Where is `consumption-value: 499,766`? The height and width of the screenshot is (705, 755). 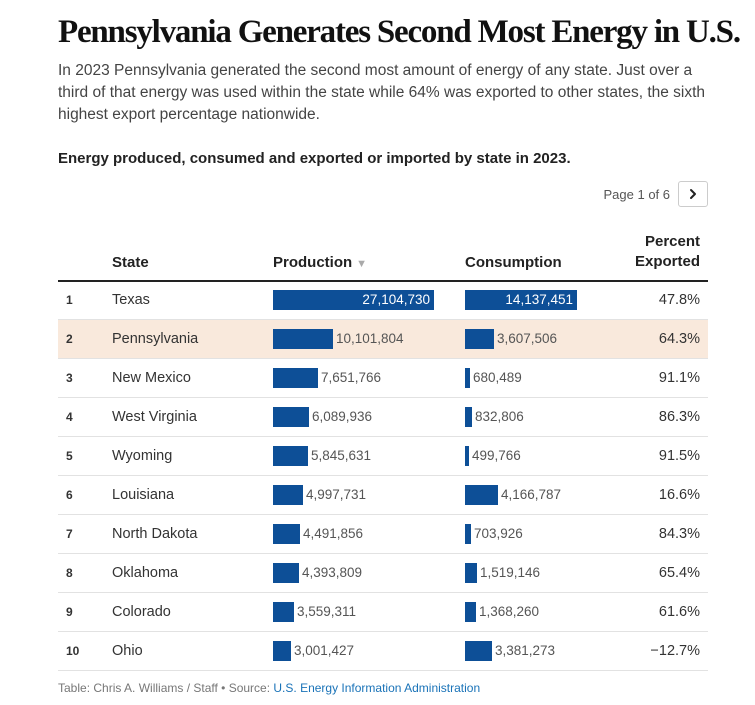
consumption-value: 499,766 is located at coordinates (496, 455).